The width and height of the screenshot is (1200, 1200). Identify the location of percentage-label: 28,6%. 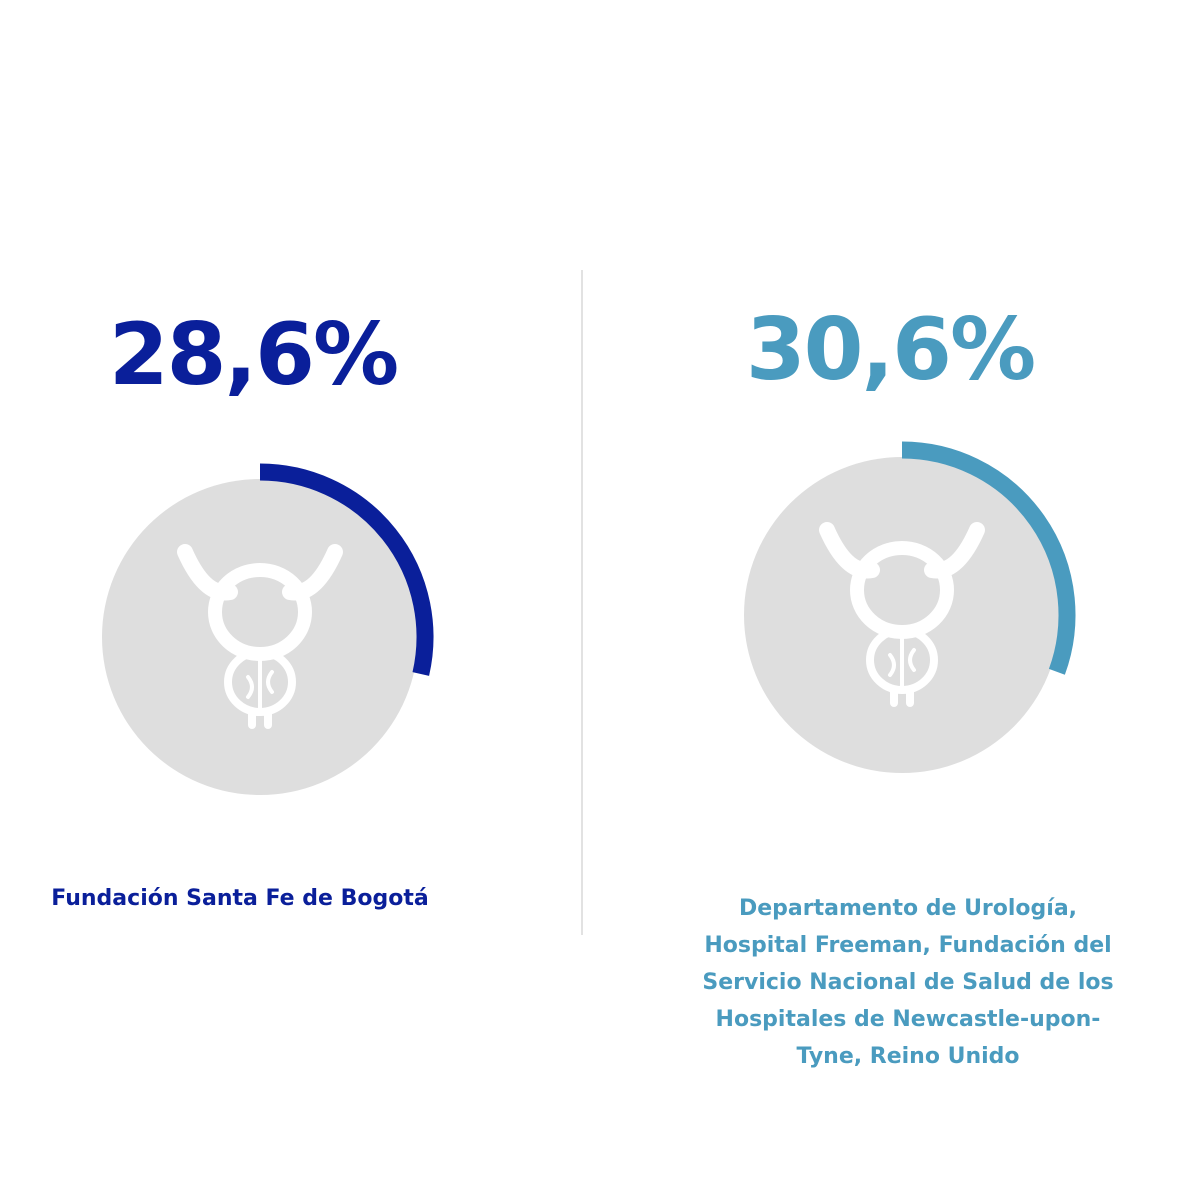
(253, 355).